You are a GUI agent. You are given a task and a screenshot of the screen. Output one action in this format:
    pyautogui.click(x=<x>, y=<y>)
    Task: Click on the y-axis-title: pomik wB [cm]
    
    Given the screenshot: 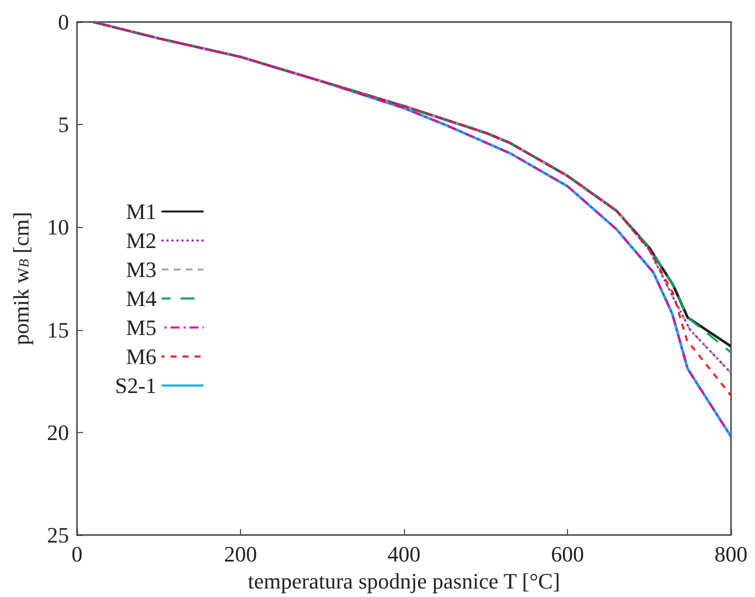 What is the action you would take?
    pyautogui.click(x=21, y=279)
    